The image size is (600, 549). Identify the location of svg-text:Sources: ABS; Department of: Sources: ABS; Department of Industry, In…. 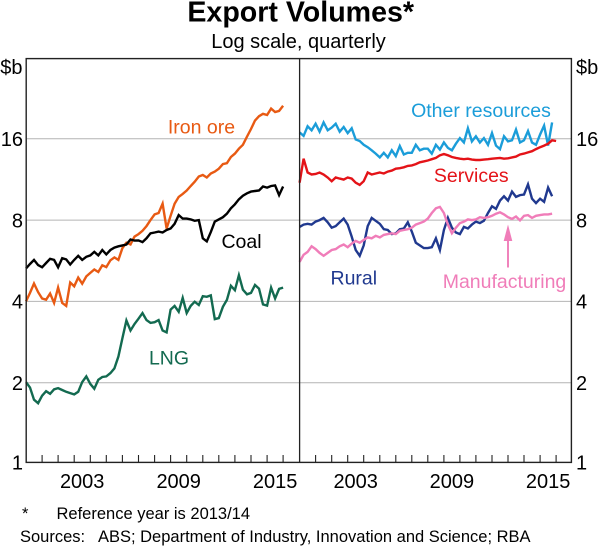
(275, 537).